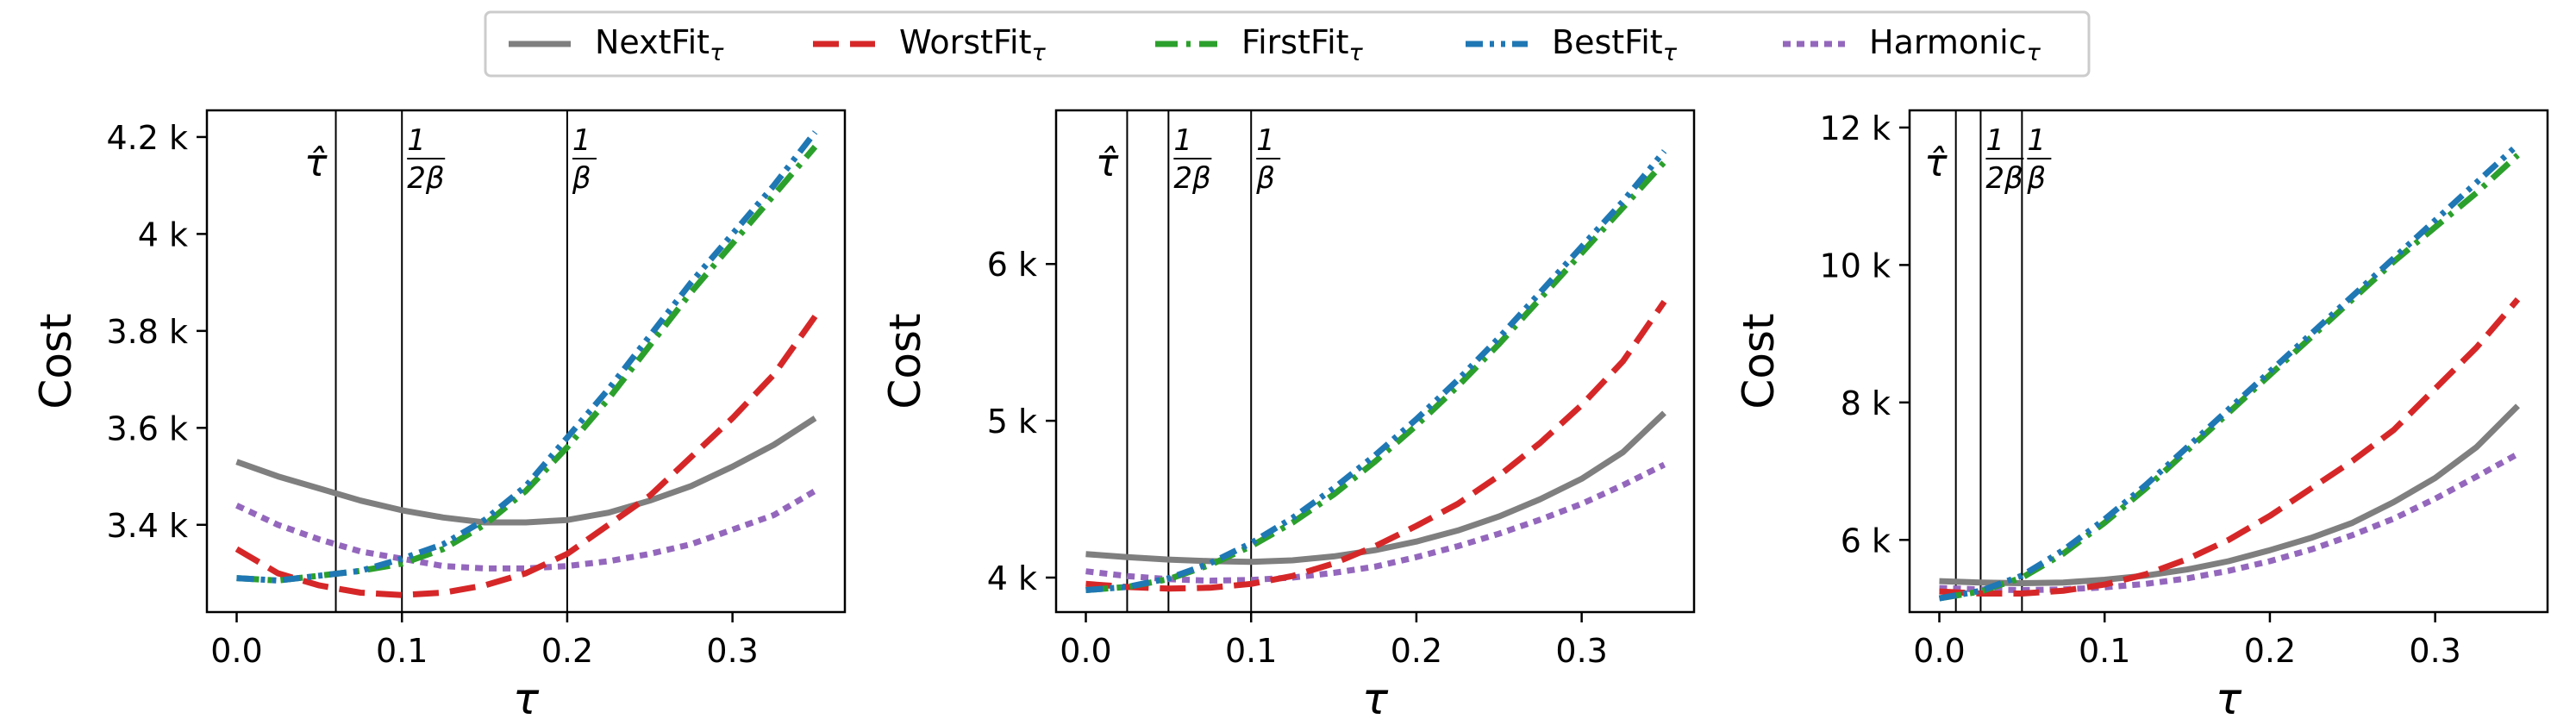 This screenshot has height=725, width=2576. I want to click on y-tick-label: 4.2 k, so click(147, 138).